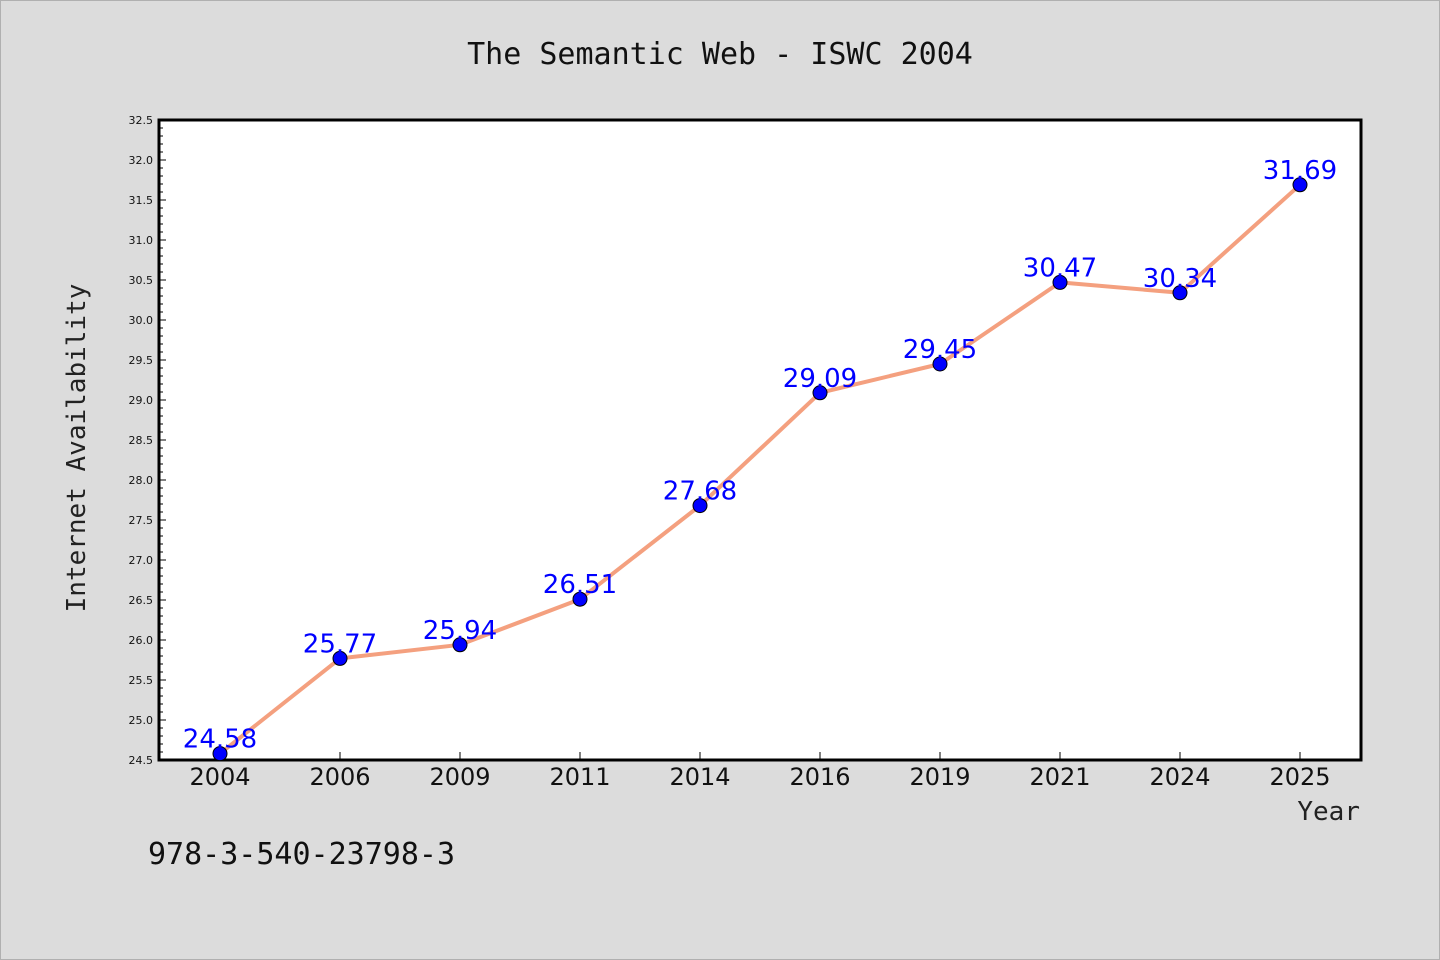 This screenshot has width=1440, height=960. I want to click on x-tick-label: 2019, so click(939, 777).